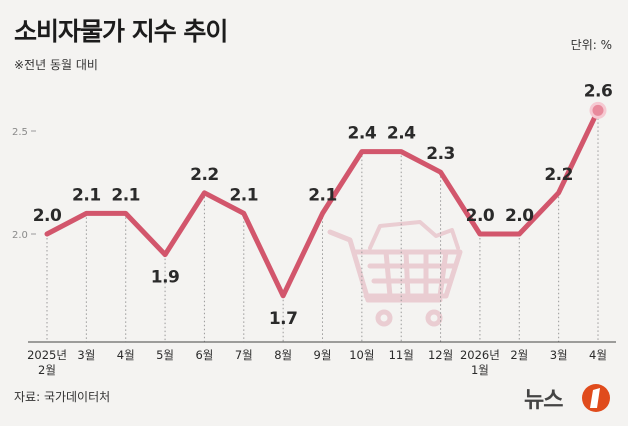 This screenshot has width=628, height=426. What do you see at coordinates (598, 91) in the screenshot?
I see `data-label: 2.6` at bounding box center [598, 91].